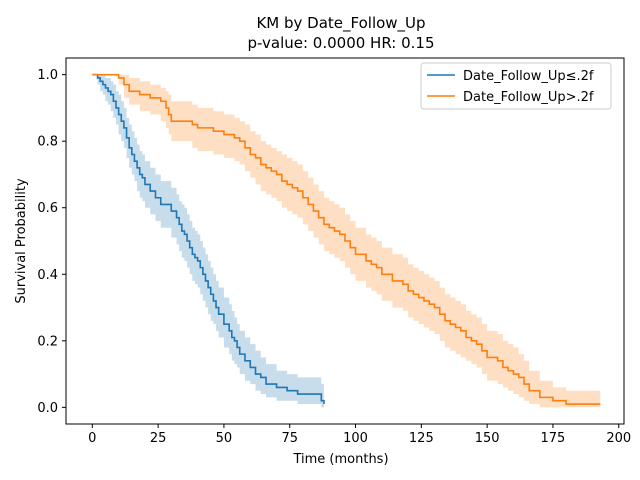  I want to click on y-tick-label: 0.0, so click(47, 408).